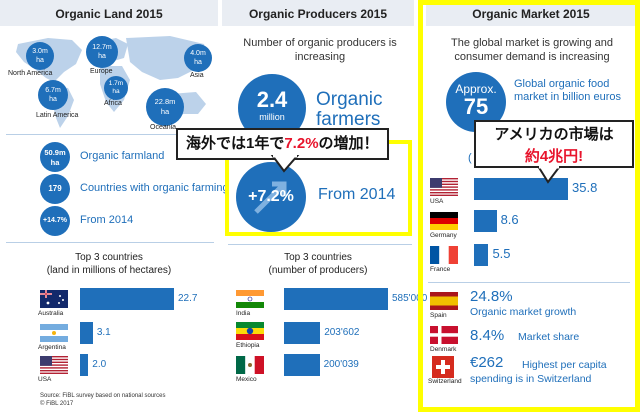 This screenshot has height=412, width=640. What do you see at coordinates (198, 58) in the screenshot?
I see `asia-circle: 4.0m ha` at bounding box center [198, 58].